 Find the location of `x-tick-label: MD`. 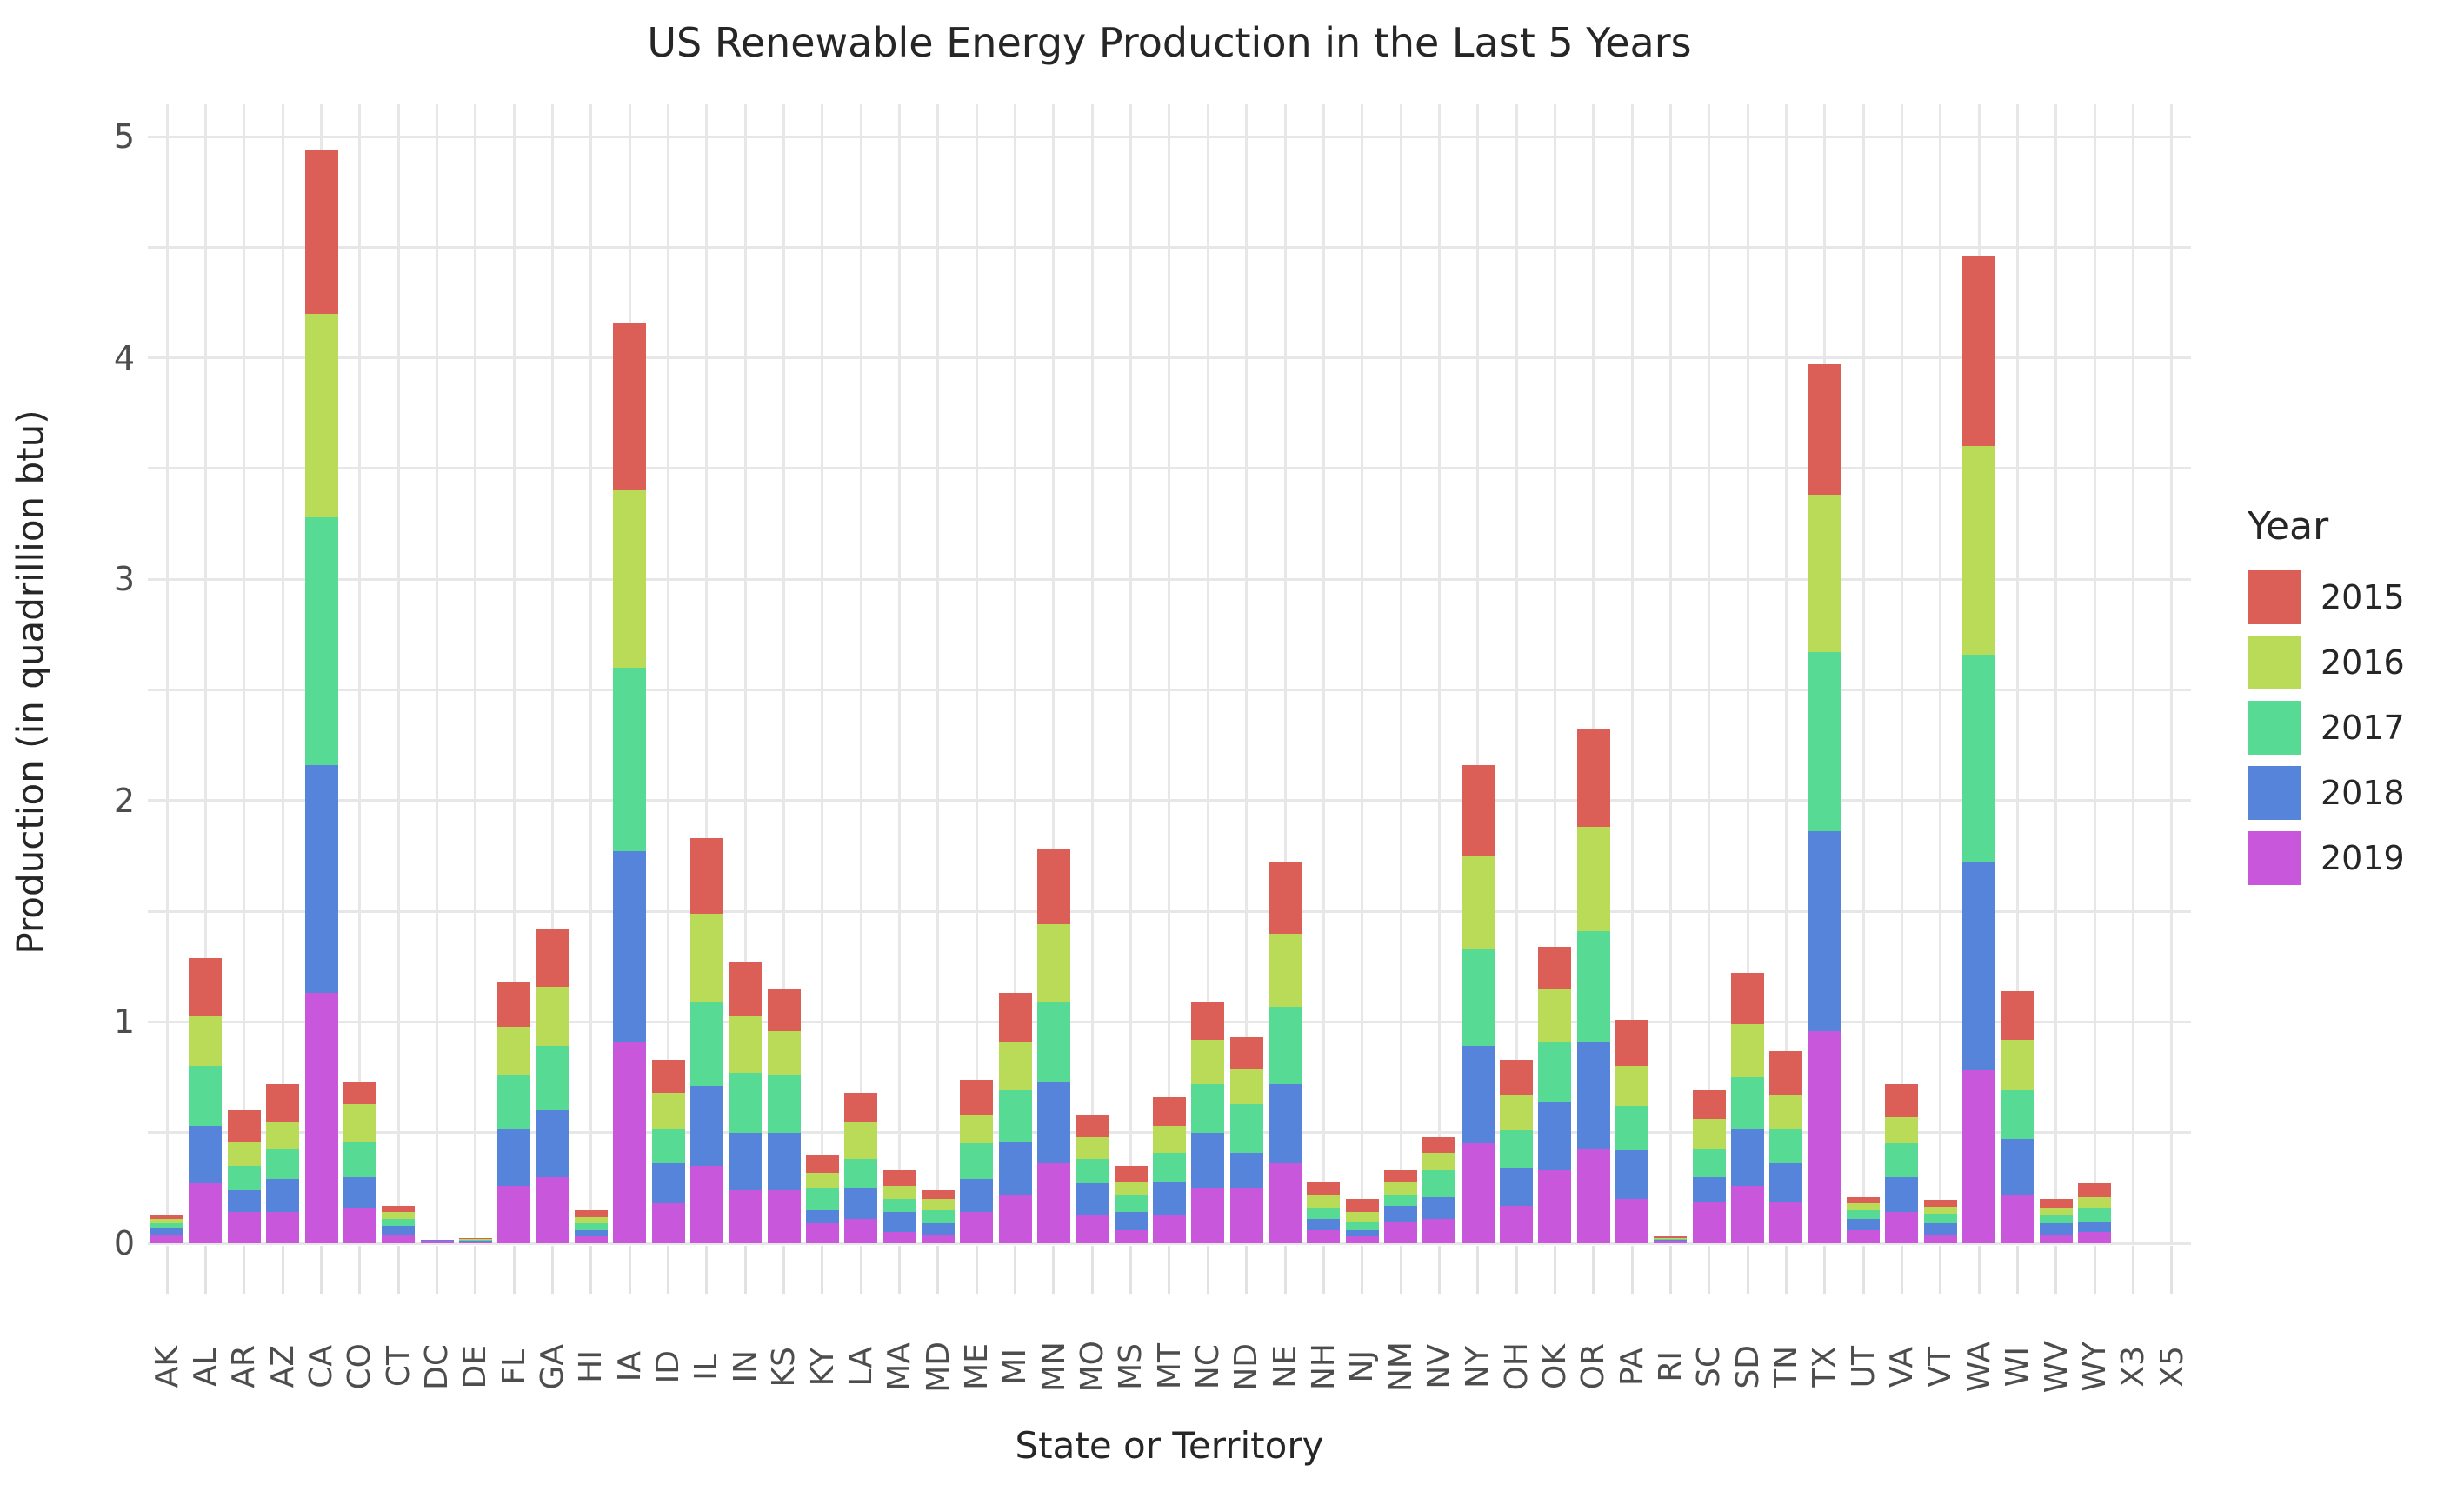

x-tick-label: MD is located at coordinates (938, 1367).